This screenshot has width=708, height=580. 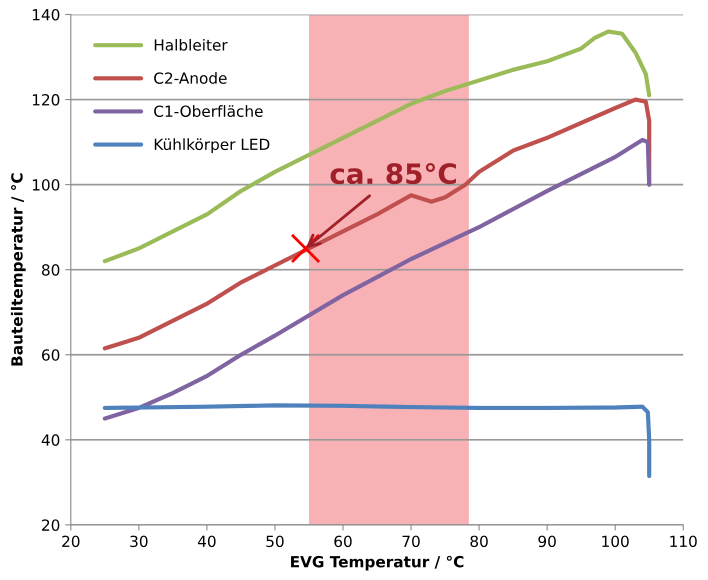 I want to click on y-axis-title: Bauteiltemperatur / °C, so click(x=18, y=269).